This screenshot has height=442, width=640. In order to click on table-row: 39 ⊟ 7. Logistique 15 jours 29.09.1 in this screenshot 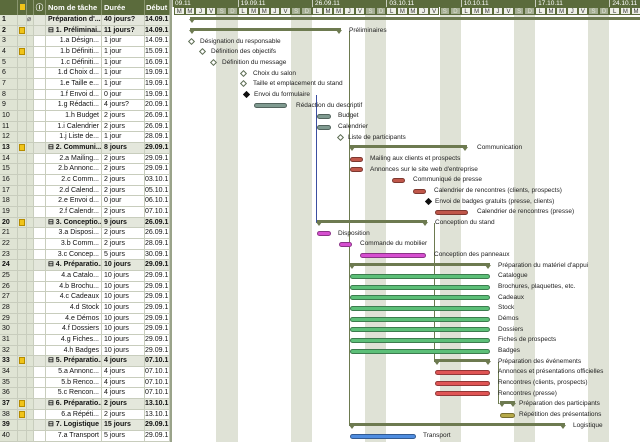, I will do `click(85, 426)`.